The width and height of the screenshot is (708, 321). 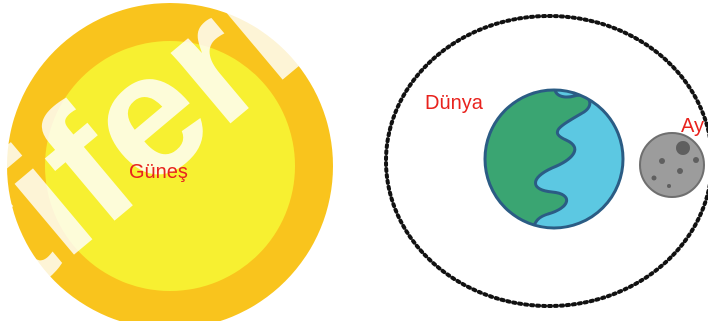 I want to click on moon, so click(x=672, y=165).